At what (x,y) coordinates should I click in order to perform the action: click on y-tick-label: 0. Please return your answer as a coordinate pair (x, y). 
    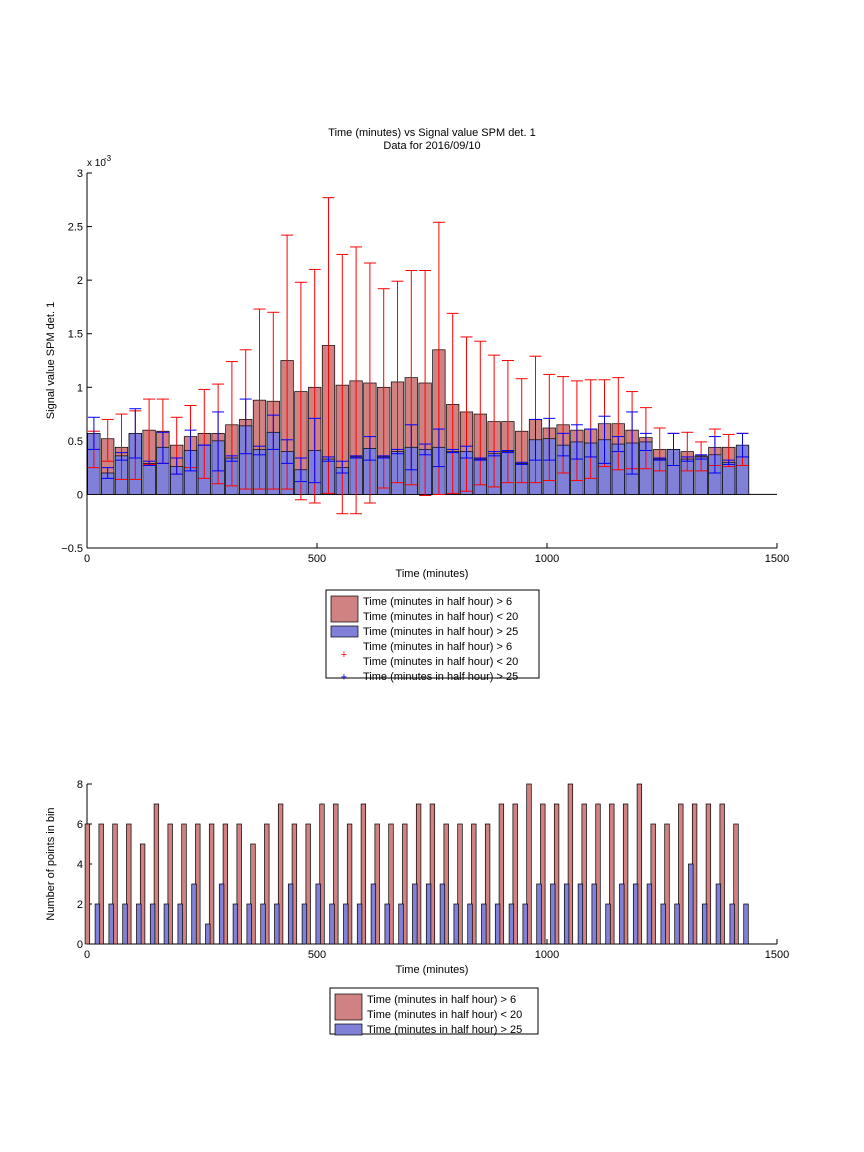
    Looking at the image, I should click on (80, 945).